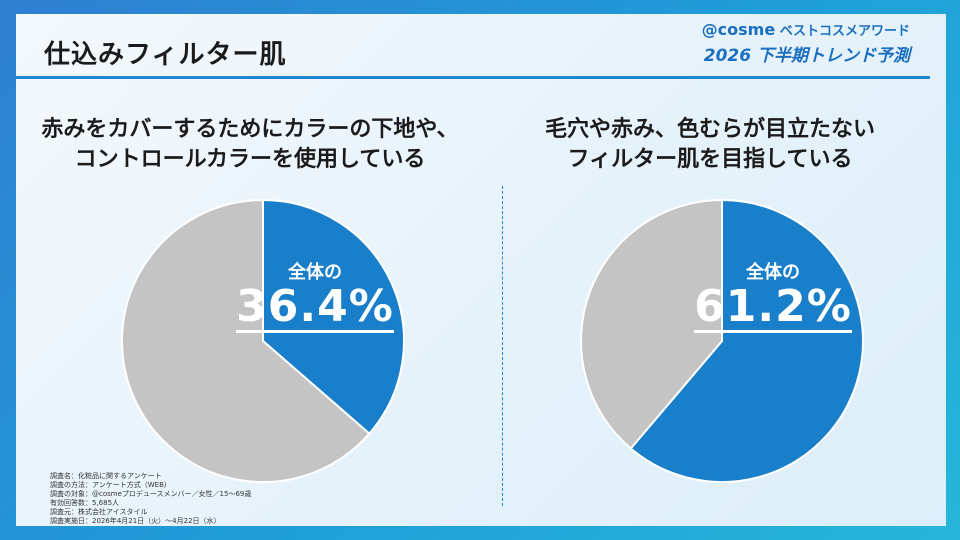  What do you see at coordinates (250, 129) in the screenshot?
I see `chart-1-heading-line-1: 赤みをカバーするためにカラーの下地や、` at bounding box center [250, 129].